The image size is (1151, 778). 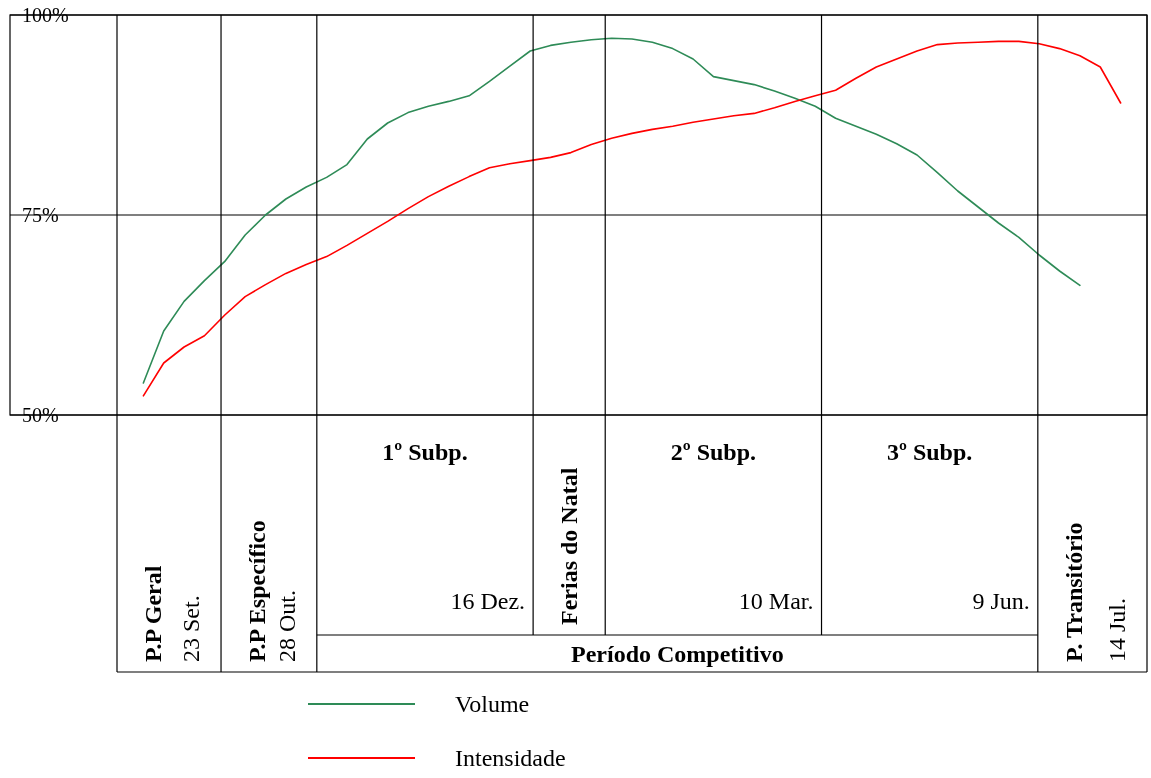 I want to click on category-label: Ferias do Natal, so click(x=569, y=546).